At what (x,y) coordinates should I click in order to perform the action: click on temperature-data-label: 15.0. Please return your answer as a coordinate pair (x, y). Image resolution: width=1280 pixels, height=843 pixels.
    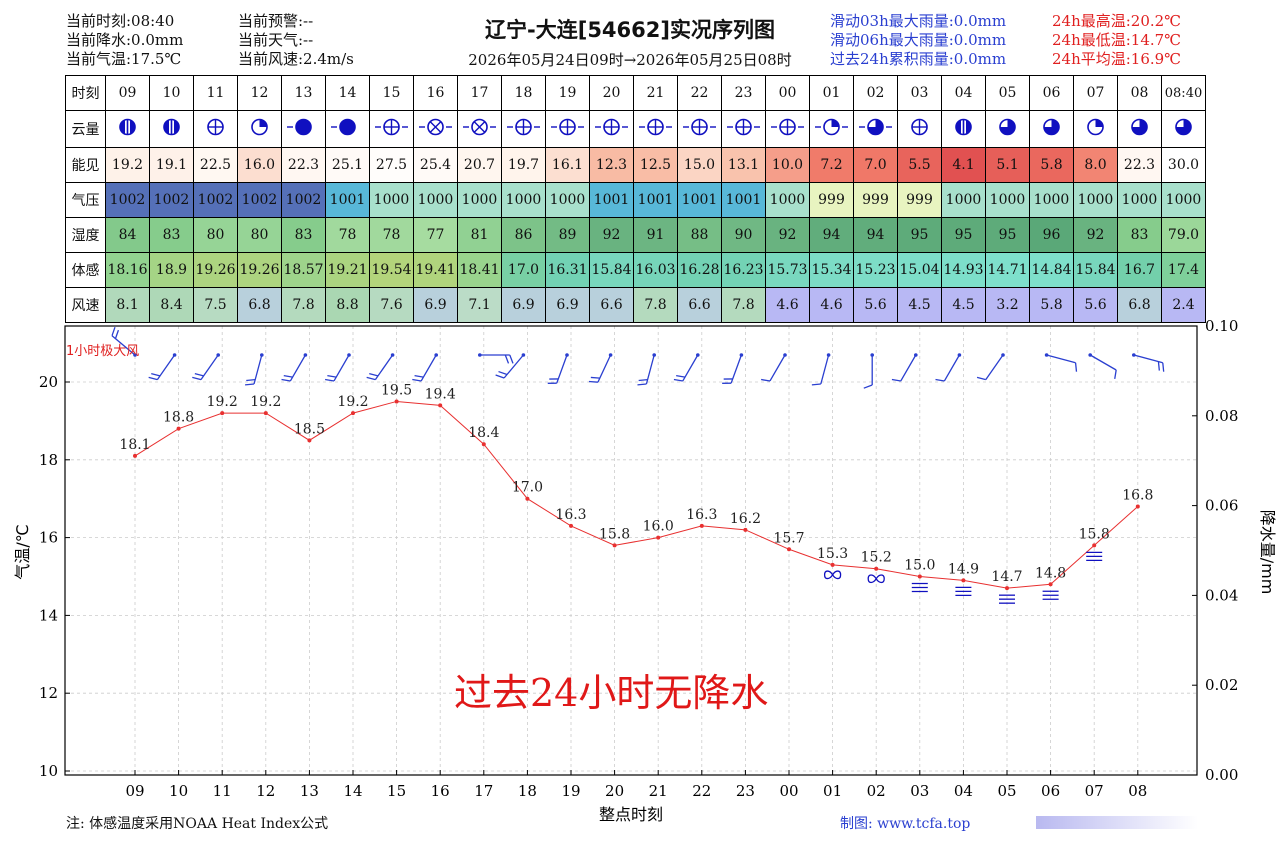
    Looking at the image, I should click on (919, 566).